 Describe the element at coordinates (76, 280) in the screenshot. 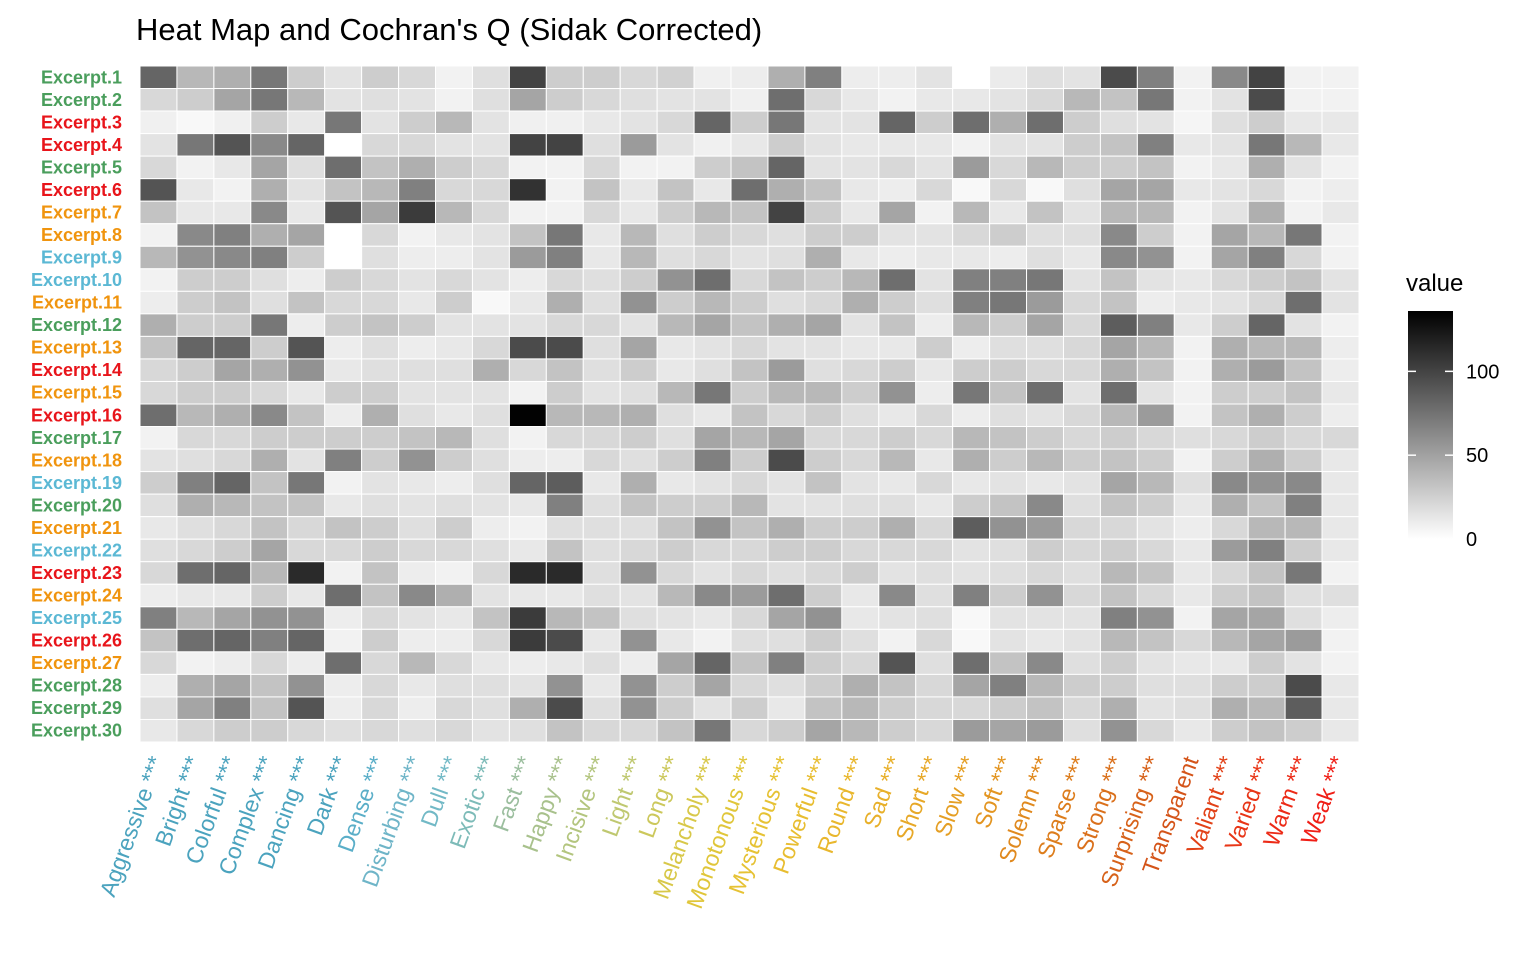

I see `y-tick-label: Excerpt.10` at that location.